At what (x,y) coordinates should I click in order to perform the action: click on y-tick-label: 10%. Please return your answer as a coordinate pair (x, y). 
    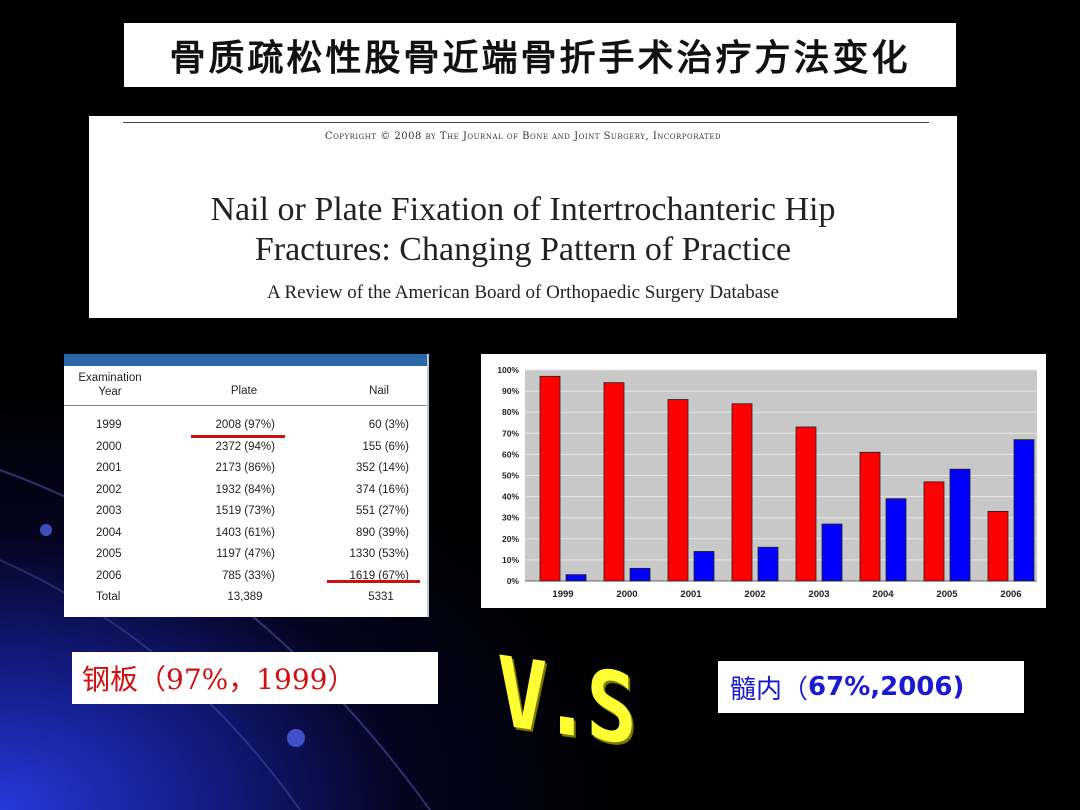
    Looking at the image, I should click on (510, 560).